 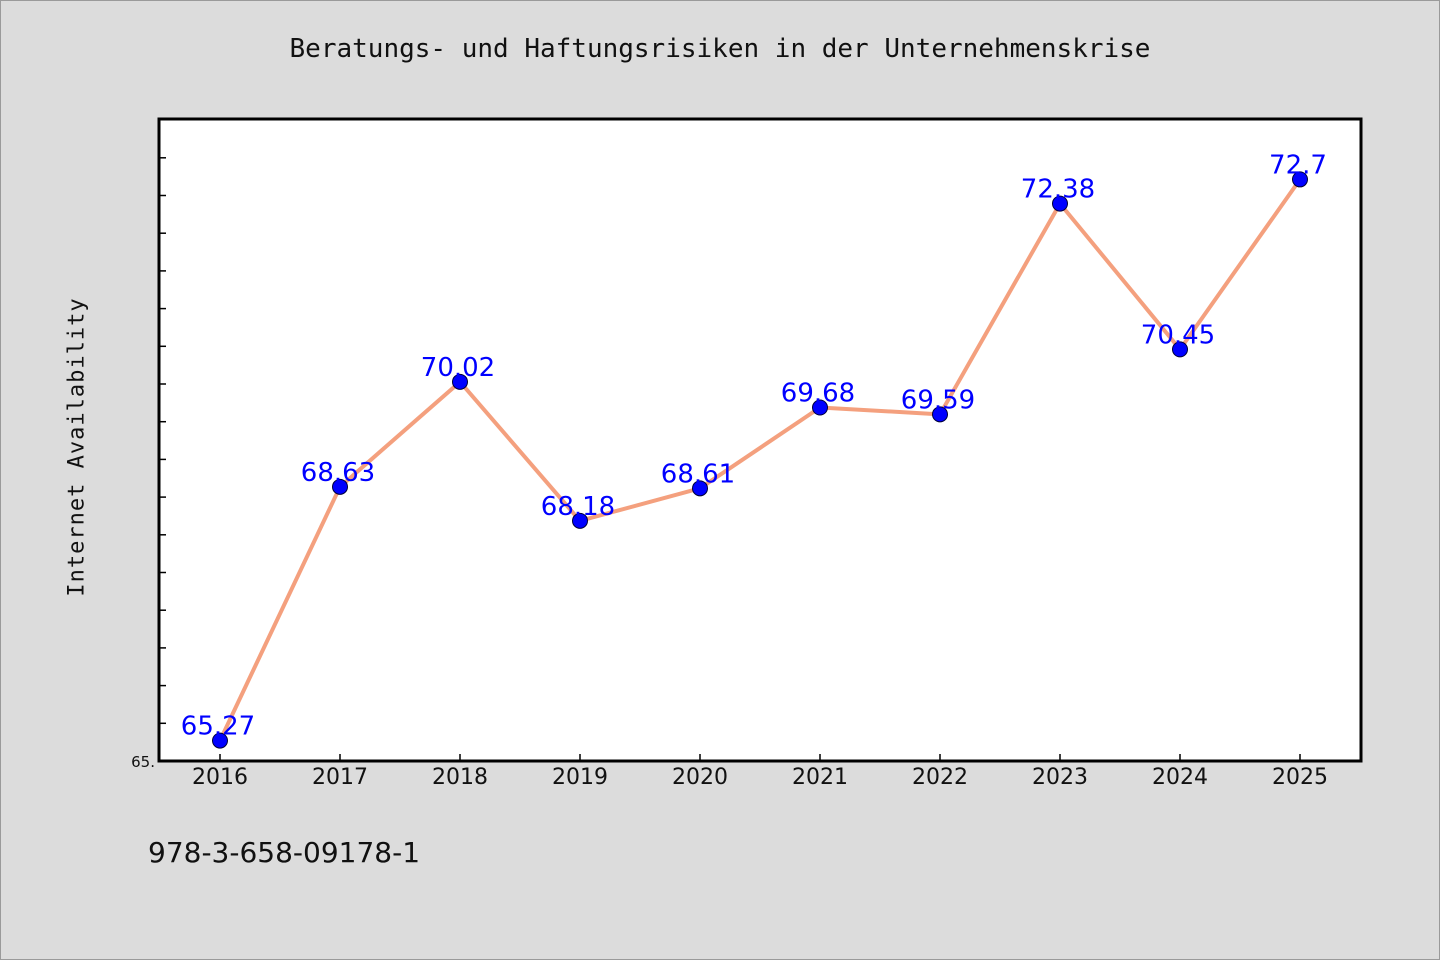 I want to click on y-axis-ticks: 65., so click(x=148, y=464).